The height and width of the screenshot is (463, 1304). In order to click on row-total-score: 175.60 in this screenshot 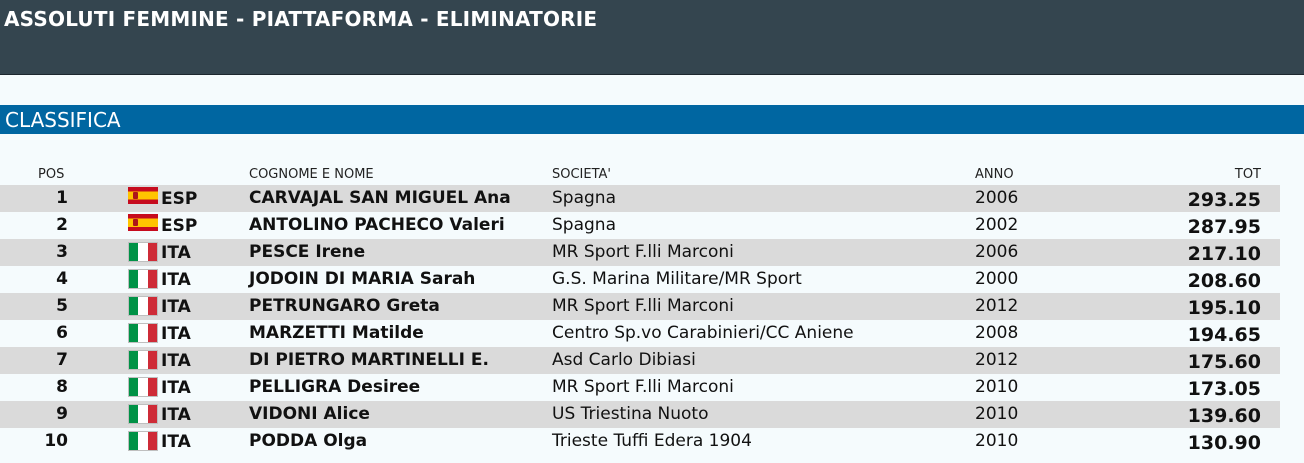, I will do `click(1224, 362)`.